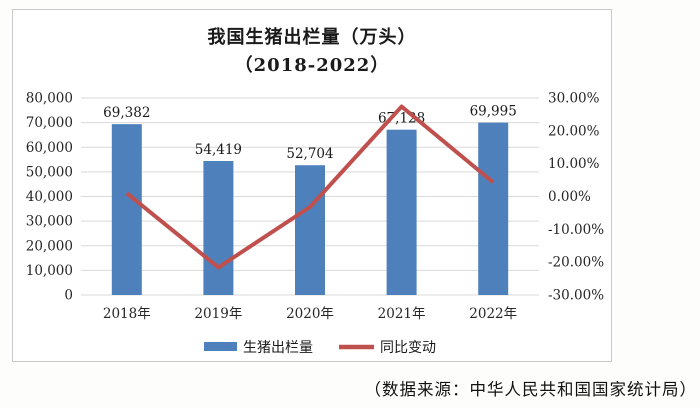 Image resolution: width=700 pixels, height=408 pixels. I want to click on y-axis-left-tick-label: 50,000, so click(49, 172).